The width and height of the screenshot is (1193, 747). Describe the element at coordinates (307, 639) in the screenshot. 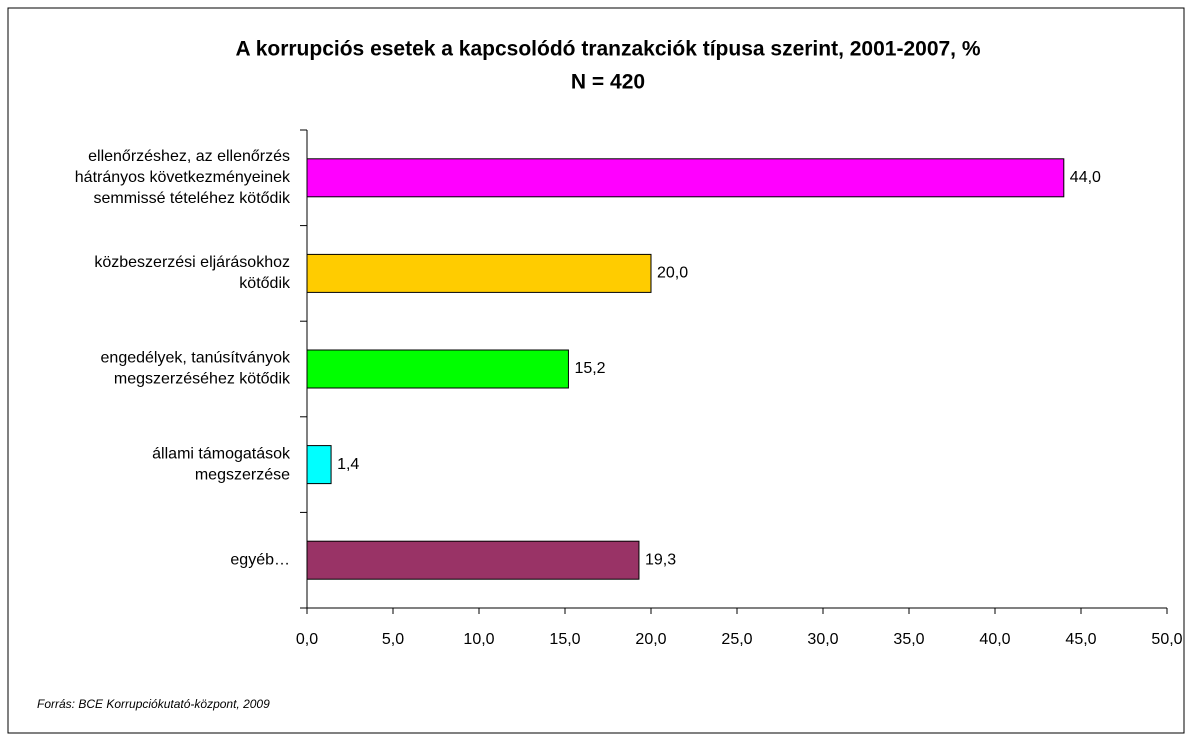

I see `x-tick-label: 0,0` at that location.